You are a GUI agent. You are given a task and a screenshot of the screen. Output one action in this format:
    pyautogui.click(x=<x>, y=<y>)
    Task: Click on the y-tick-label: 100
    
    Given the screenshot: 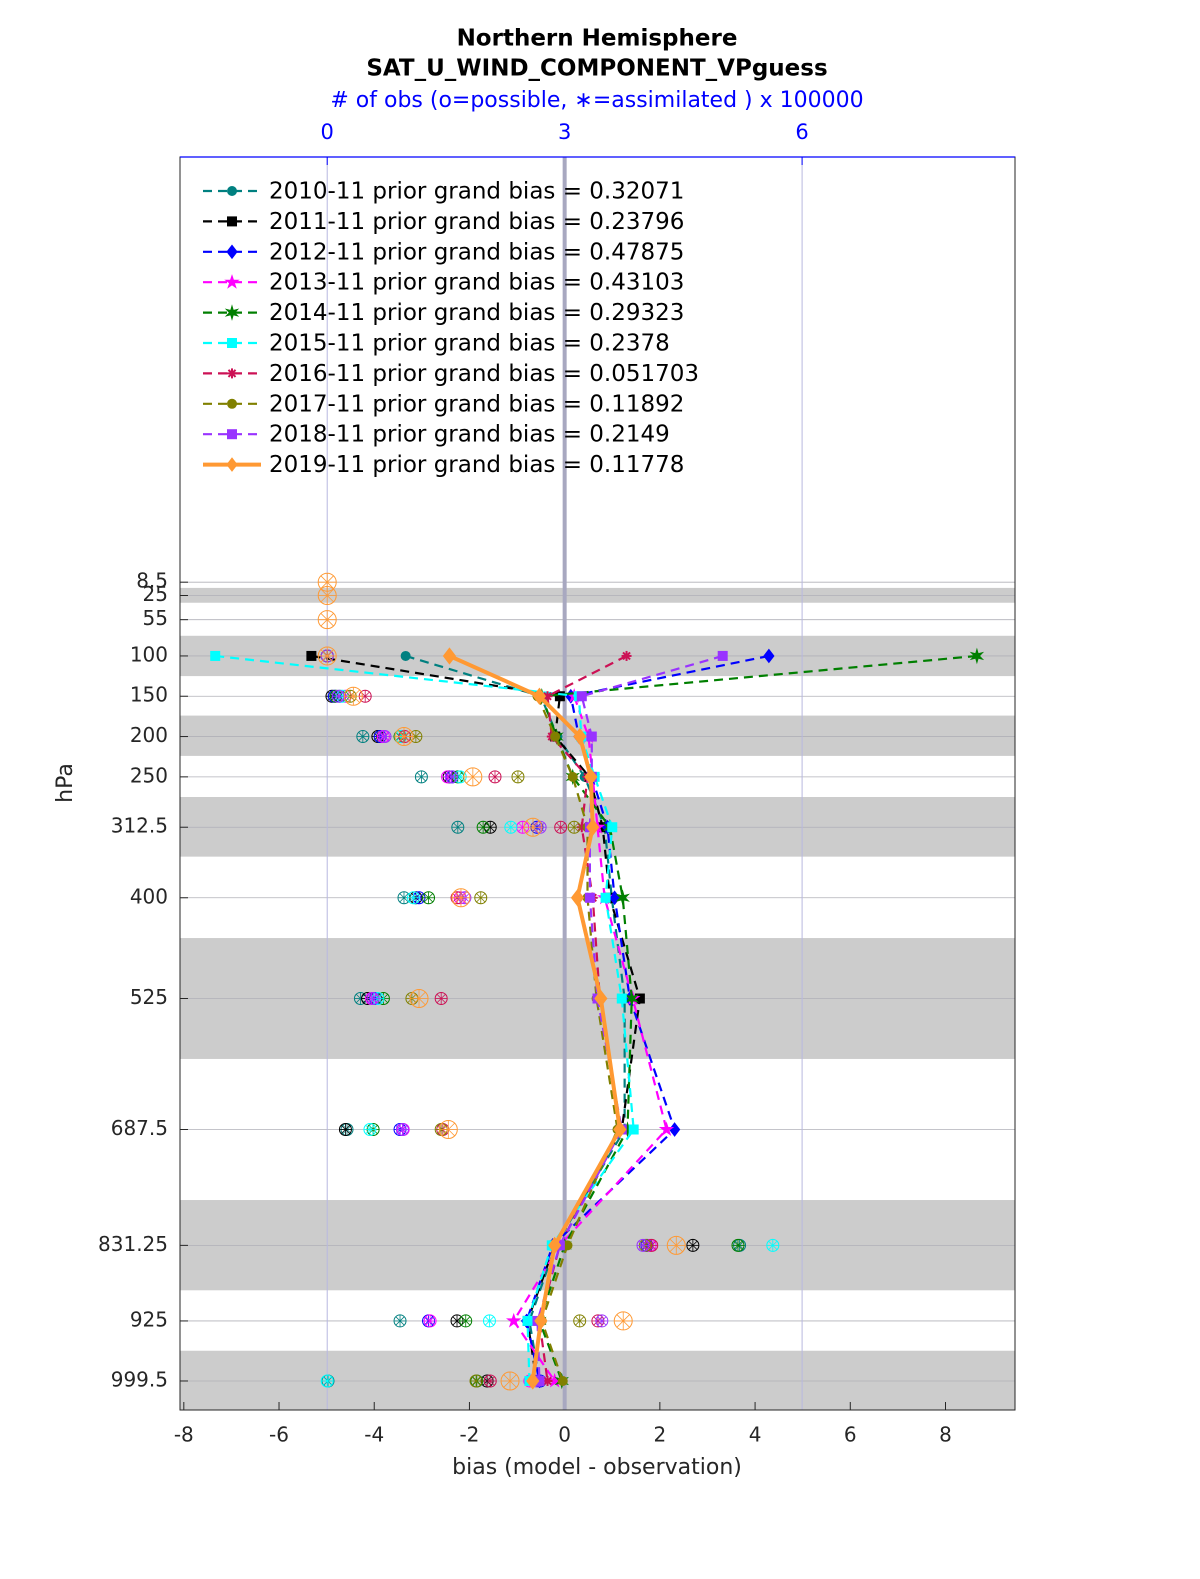 What is the action you would take?
    pyautogui.click(x=149, y=654)
    